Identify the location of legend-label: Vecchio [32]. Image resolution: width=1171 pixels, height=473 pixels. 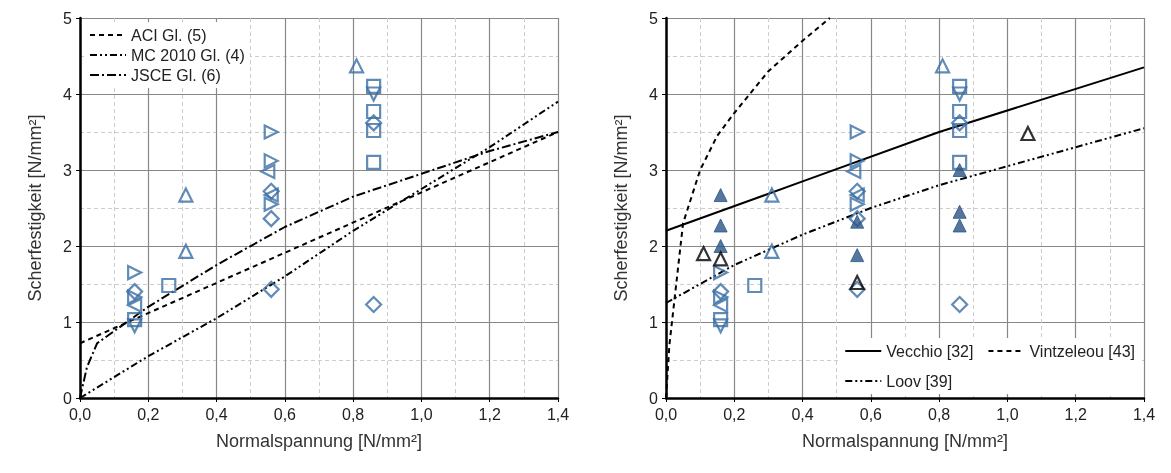
(930, 351).